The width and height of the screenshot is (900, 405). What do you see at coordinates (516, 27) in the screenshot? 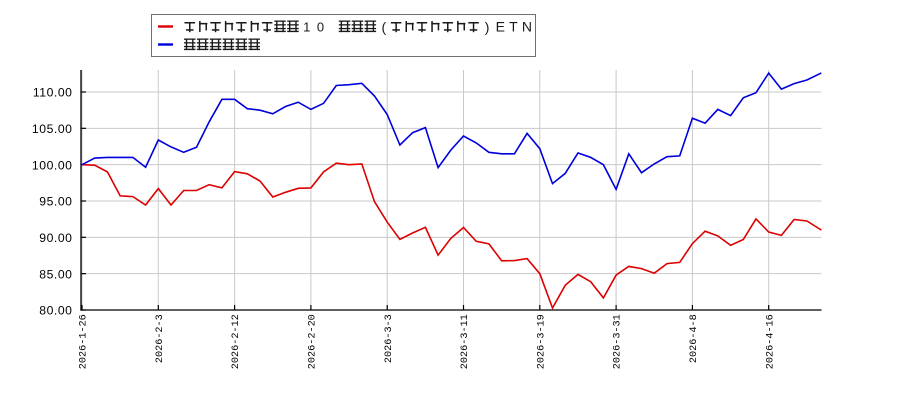
I see `svg-text: ETN` at bounding box center [516, 27].